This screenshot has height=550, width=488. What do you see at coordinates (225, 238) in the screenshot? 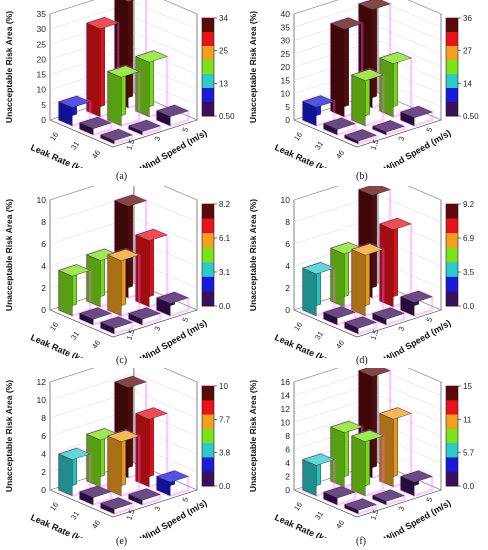
I see `colorbar-tick-label: 6.1` at bounding box center [225, 238].